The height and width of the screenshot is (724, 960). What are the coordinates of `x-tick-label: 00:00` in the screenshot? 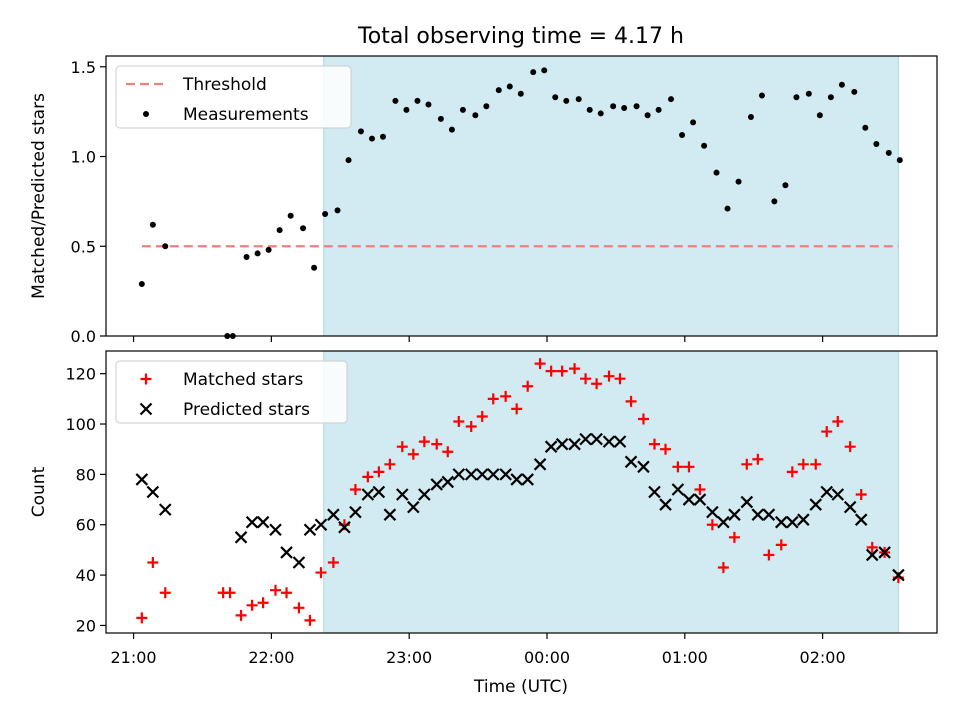 It's located at (547, 657).